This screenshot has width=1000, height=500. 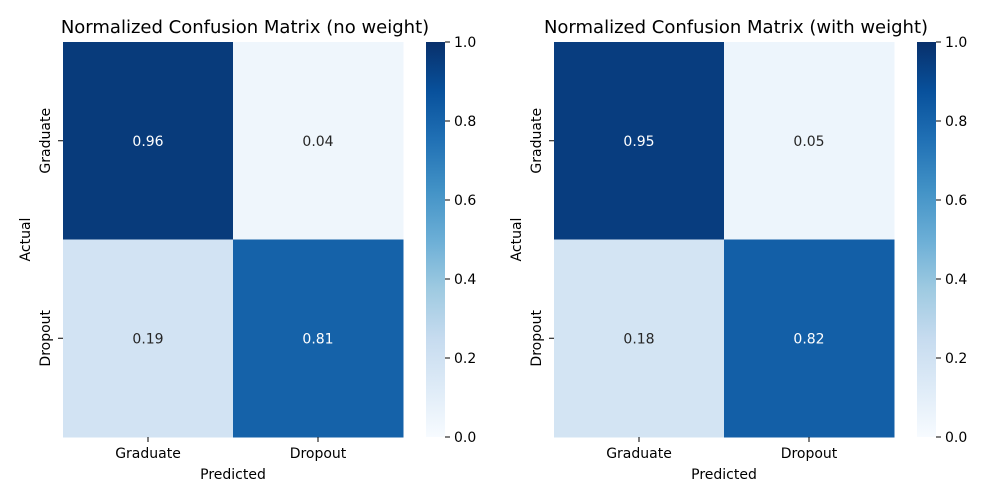 I want to click on cell-value-label: 0.05, so click(x=808, y=142).